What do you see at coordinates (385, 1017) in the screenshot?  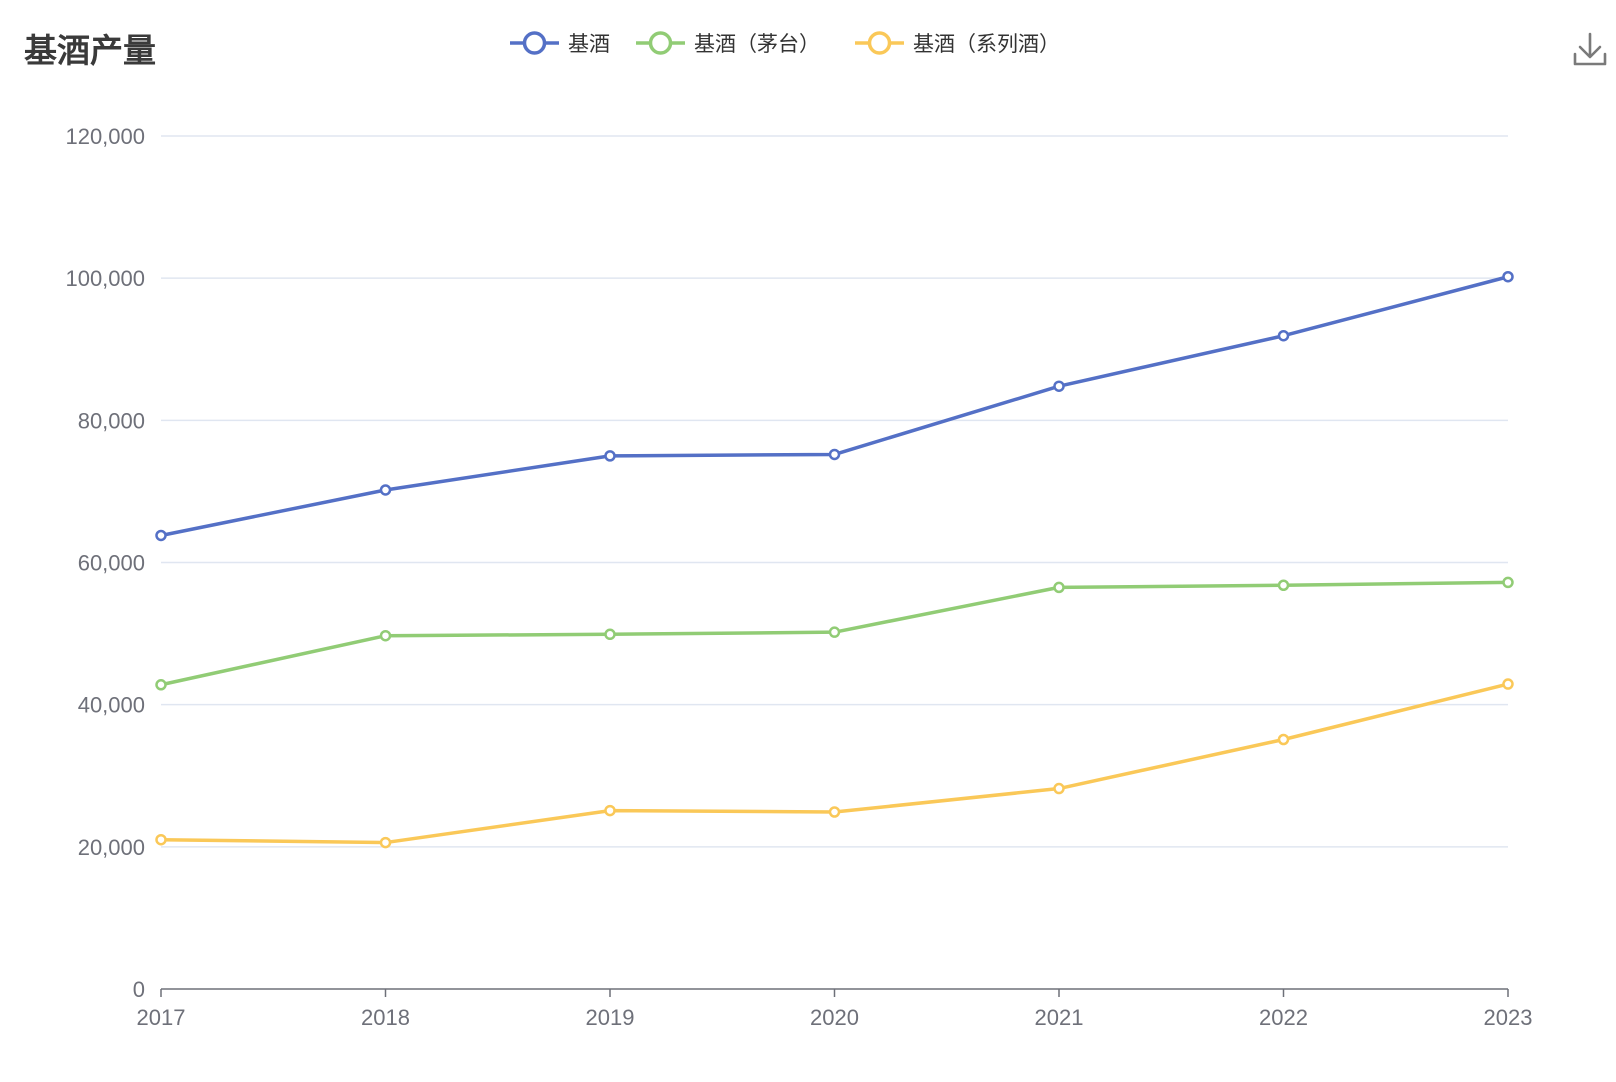 I see `x-tick-label: 2018` at bounding box center [385, 1017].